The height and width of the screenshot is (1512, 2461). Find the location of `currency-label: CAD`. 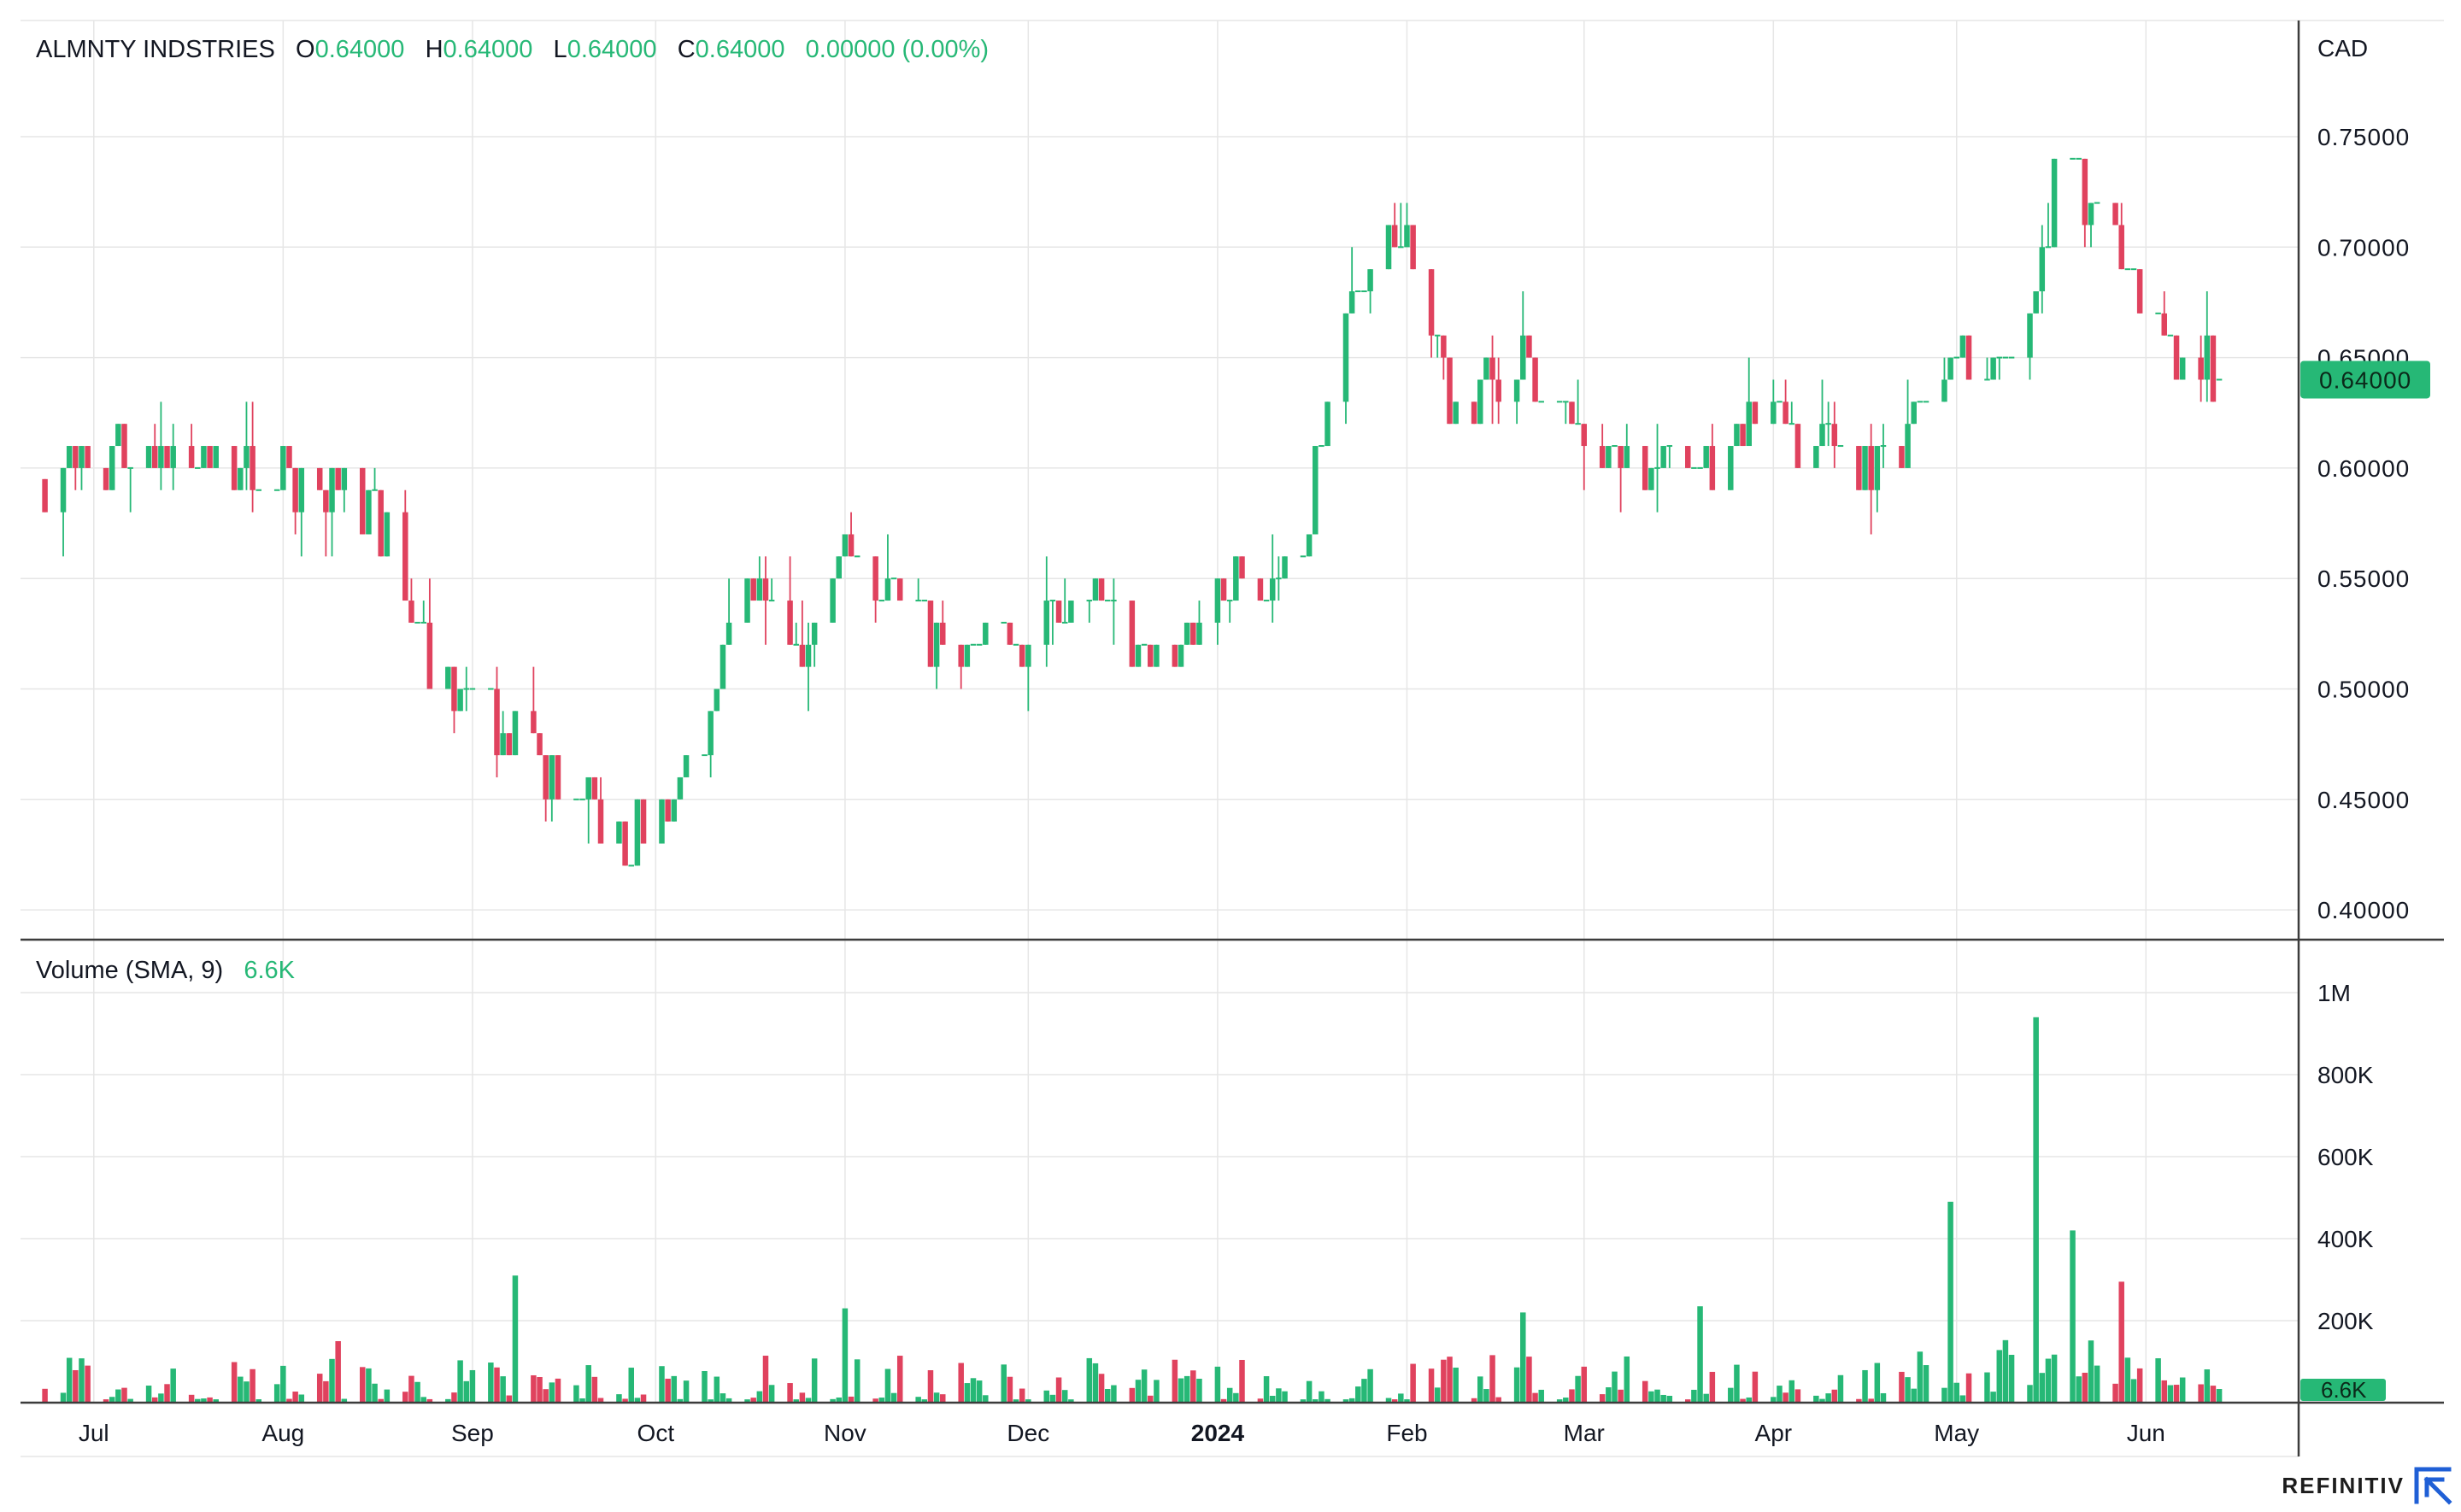

currency-label: CAD is located at coordinates (2342, 48).